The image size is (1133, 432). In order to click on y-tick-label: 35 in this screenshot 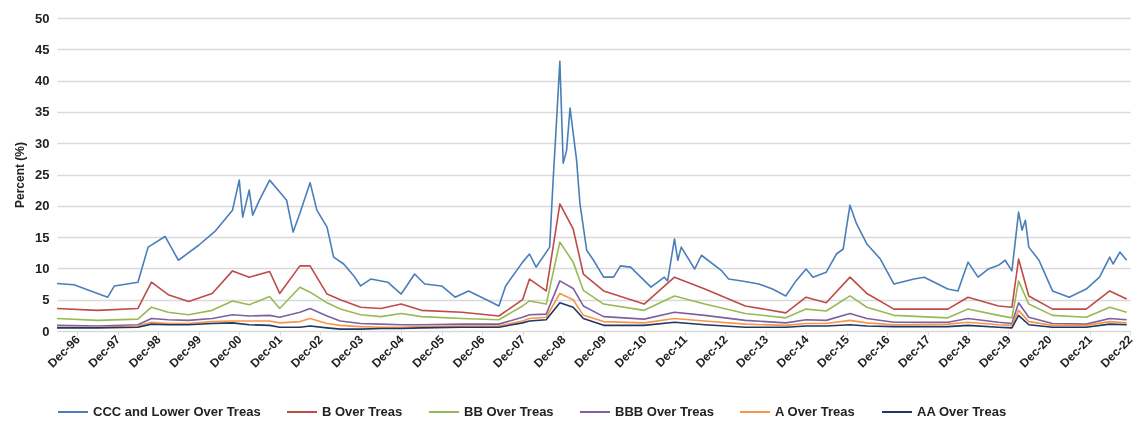, I will do `click(42, 112)`.